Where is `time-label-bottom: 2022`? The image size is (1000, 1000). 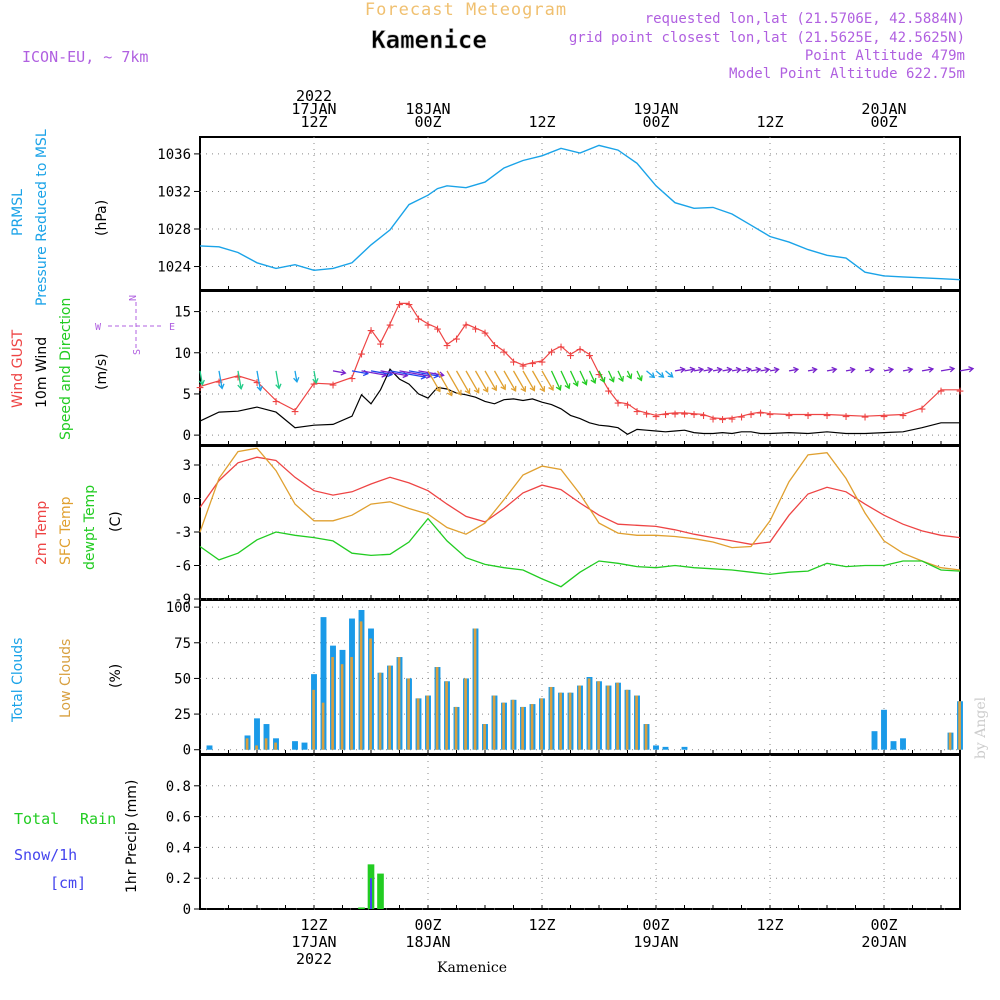
time-label-bottom: 2022 is located at coordinates (314, 959).